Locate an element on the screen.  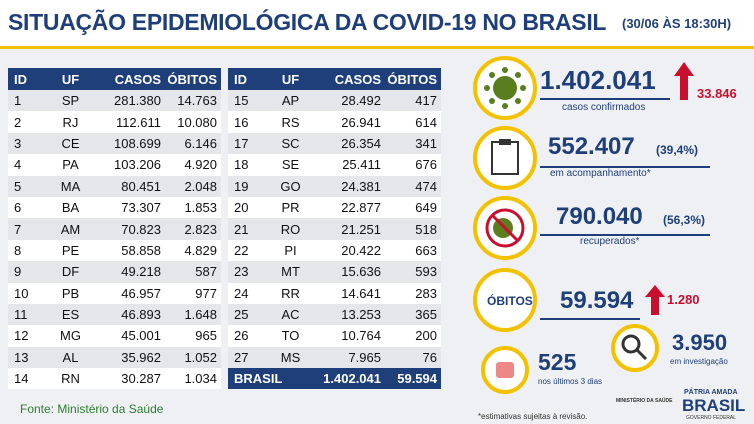
cell: 649 is located at coordinates (426, 208).